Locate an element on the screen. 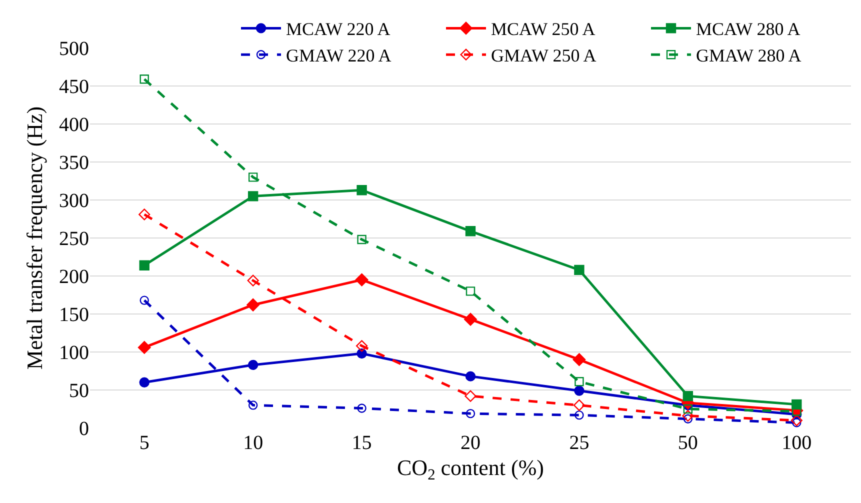  legend-label: MCAW 220 A is located at coordinates (338, 29).